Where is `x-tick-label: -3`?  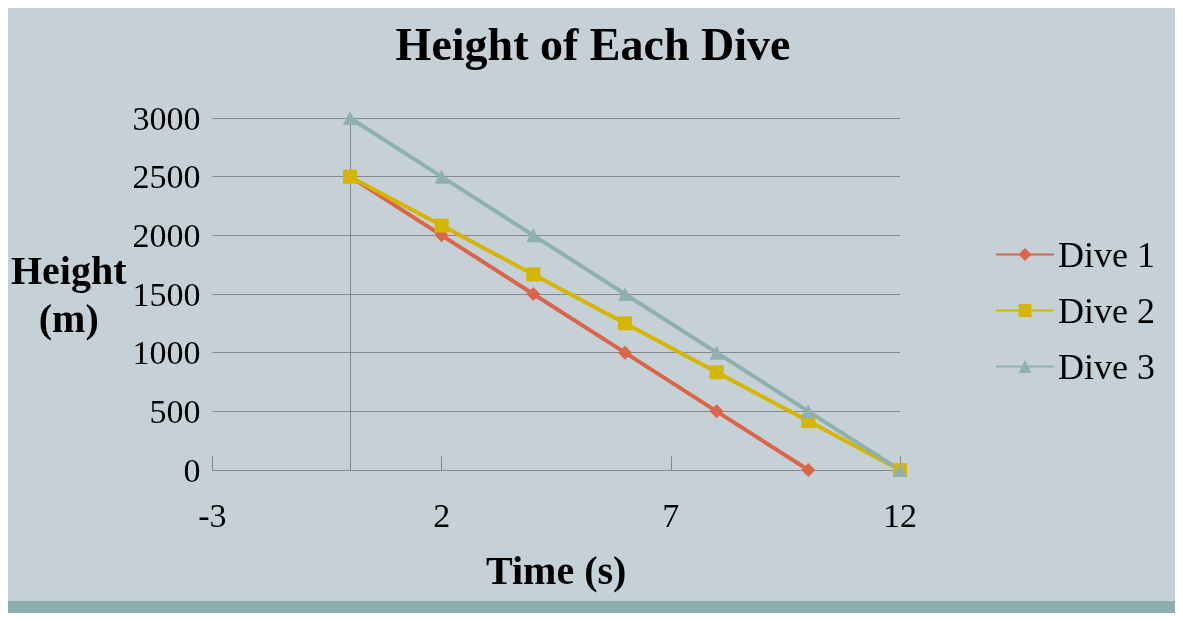 x-tick-label: -3 is located at coordinates (212, 515).